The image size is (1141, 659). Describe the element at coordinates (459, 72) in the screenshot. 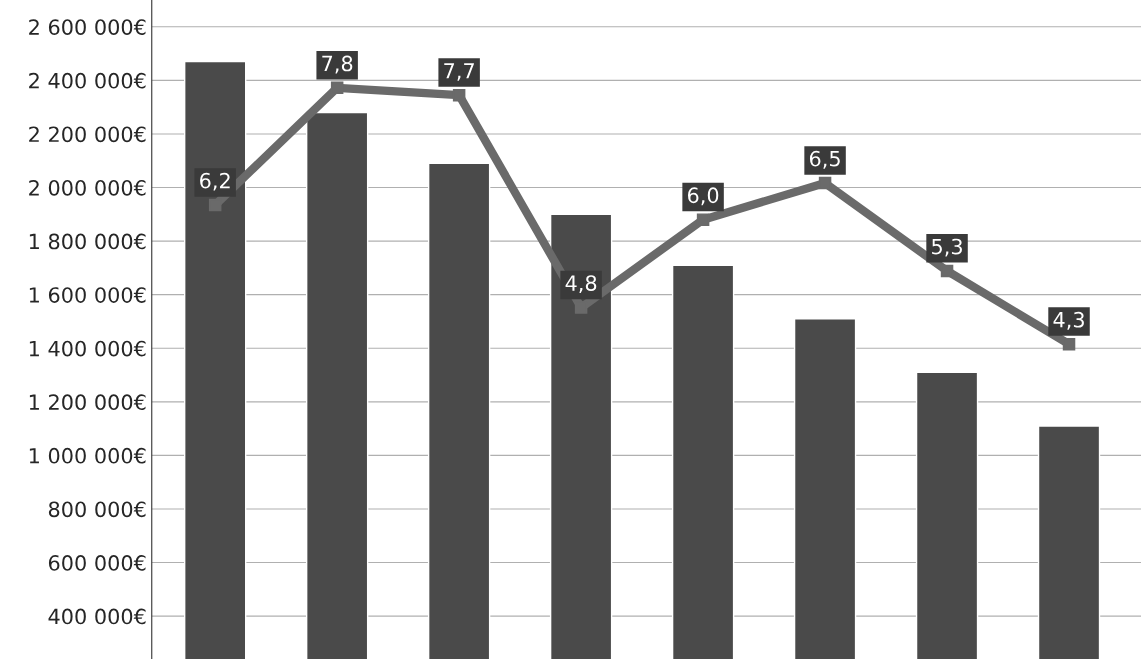

I see `data-label: 7,7` at that location.